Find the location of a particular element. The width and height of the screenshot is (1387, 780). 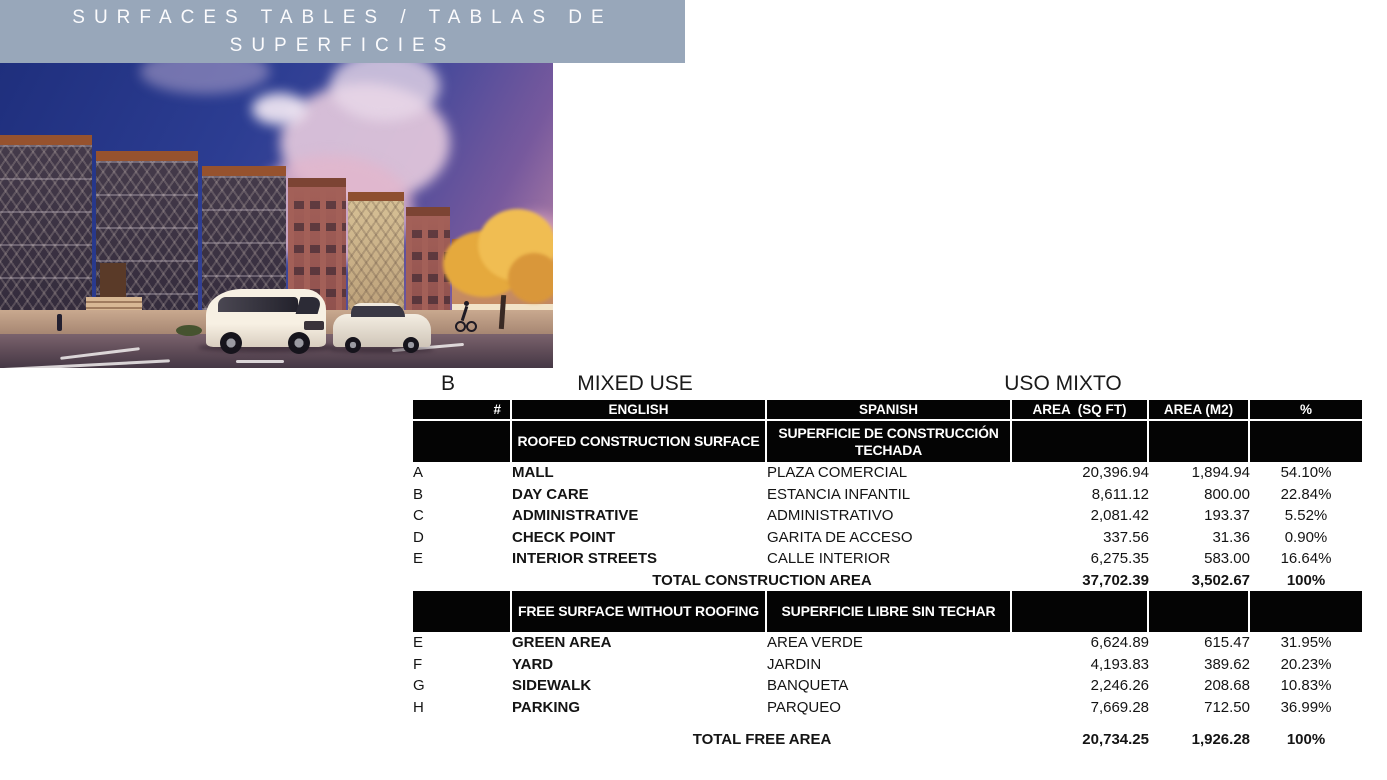

row-spanish: PARQUEO is located at coordinates (804, 707).